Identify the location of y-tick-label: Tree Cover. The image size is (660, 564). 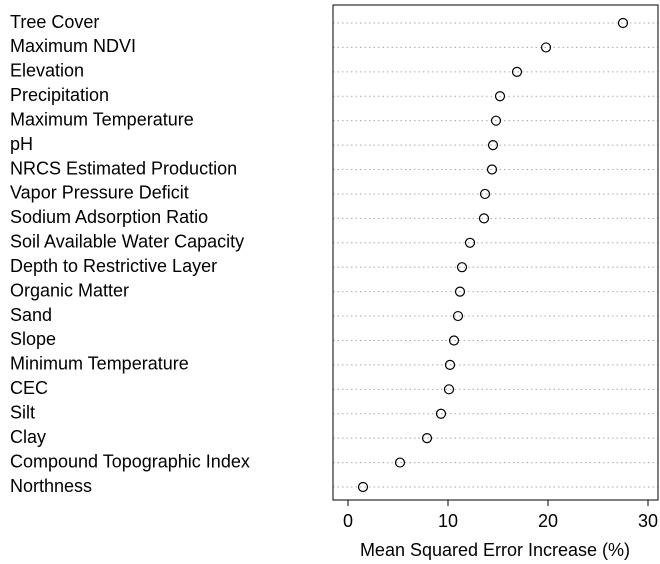
(54, 22).